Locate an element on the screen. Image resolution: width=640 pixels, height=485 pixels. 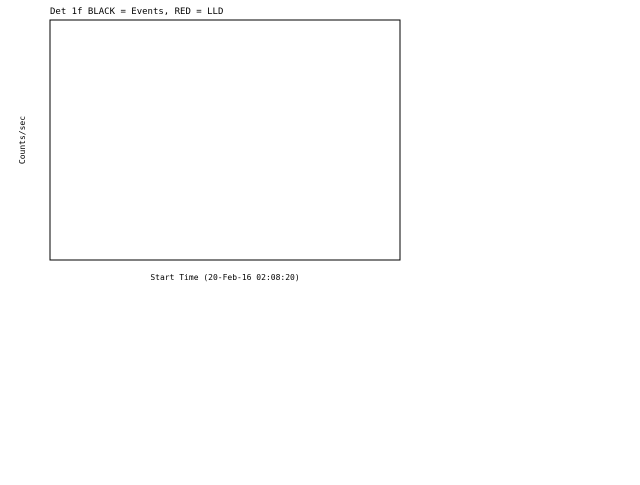
x-axis-label: Start Time (20-Feb-16 02:08:20) is located at coordinates (224, 277).